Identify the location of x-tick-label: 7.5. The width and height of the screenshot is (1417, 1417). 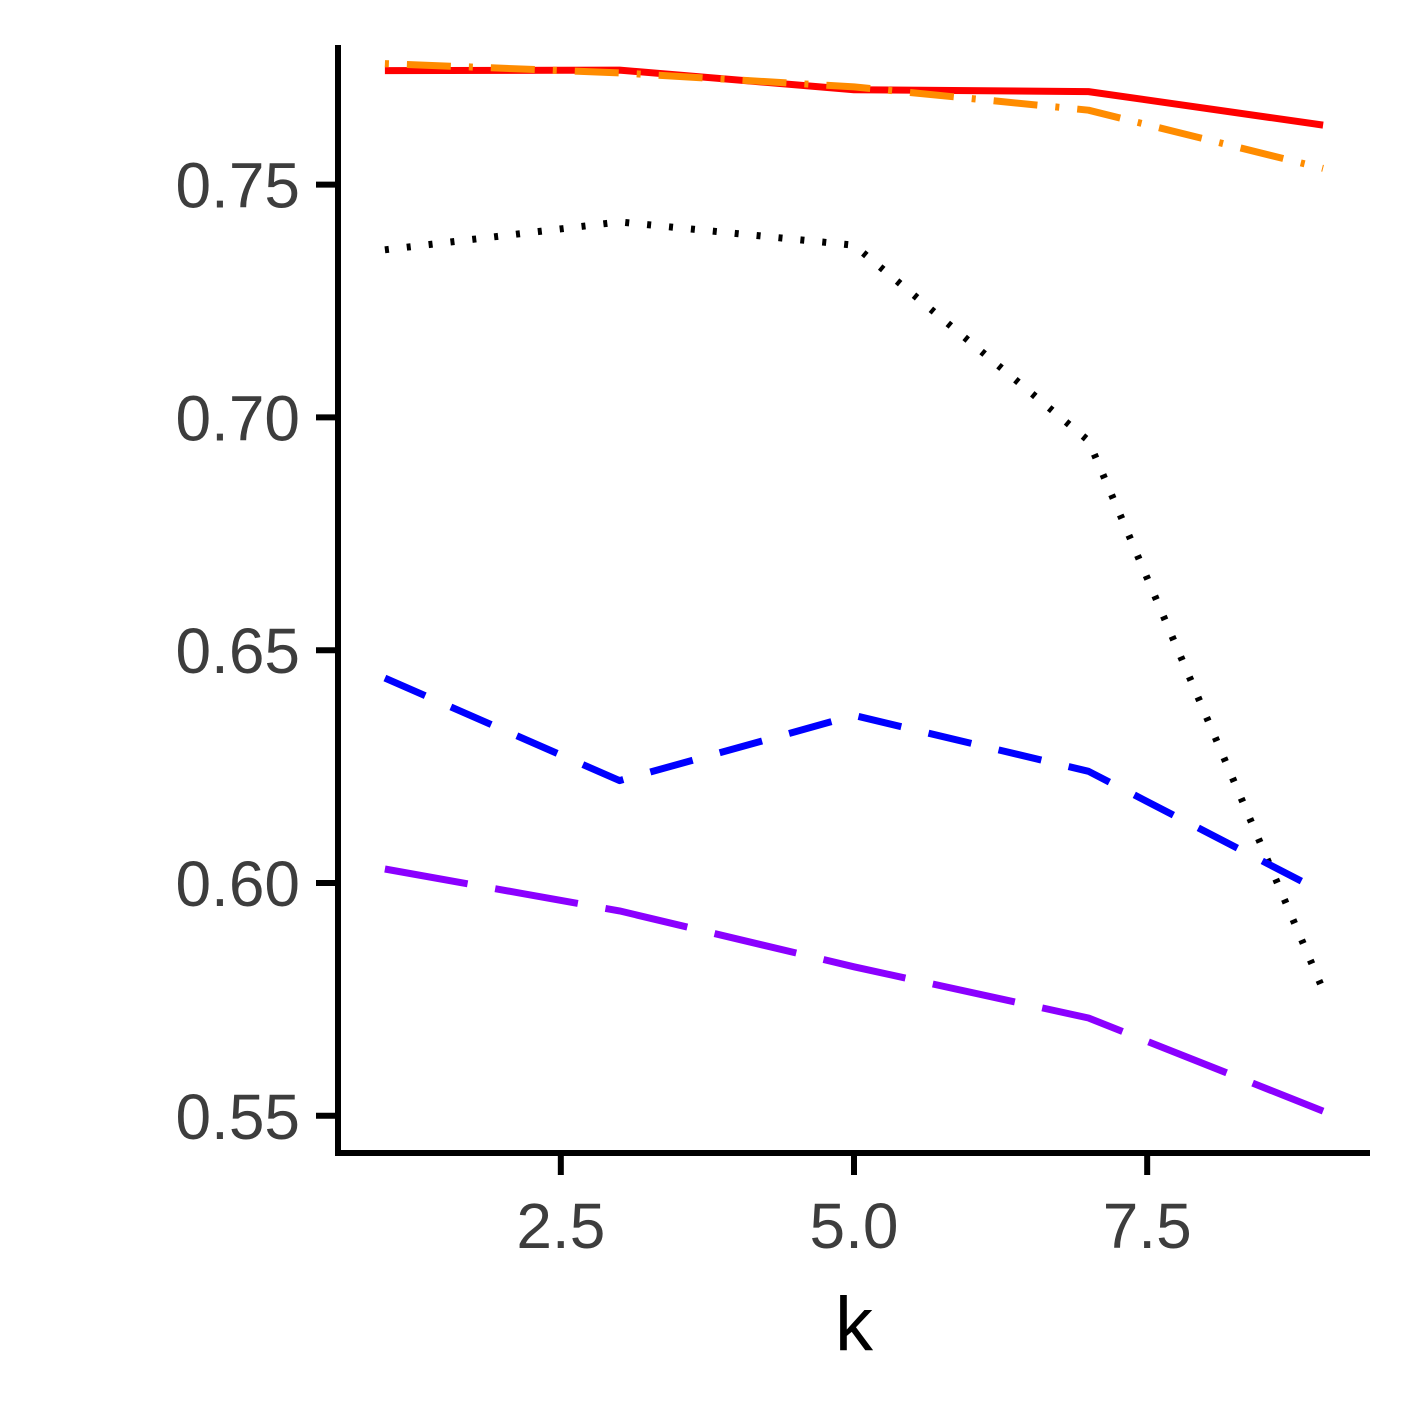
(1147, 1226).